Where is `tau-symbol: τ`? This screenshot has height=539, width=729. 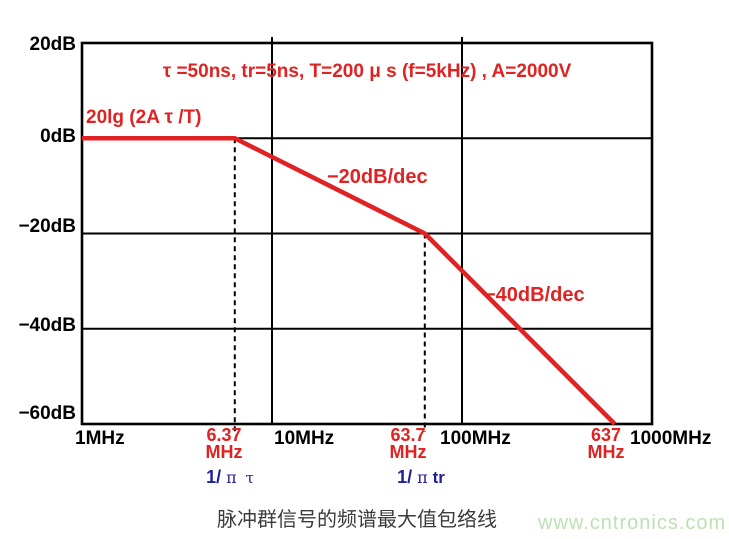 tau-symbol: τ is located at coordinates (249, 478).